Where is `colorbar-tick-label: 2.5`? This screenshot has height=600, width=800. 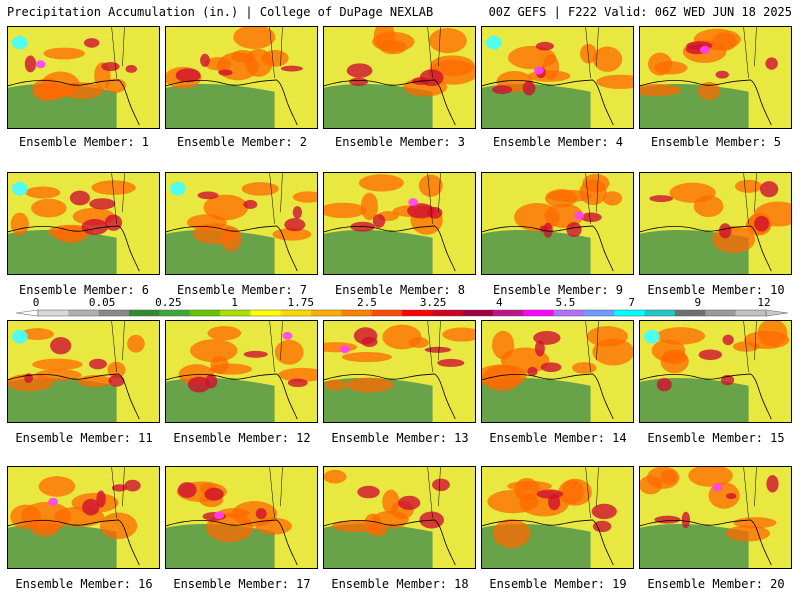
colorbar-tick-label: 2.5 is located at coordinates (367, 302).